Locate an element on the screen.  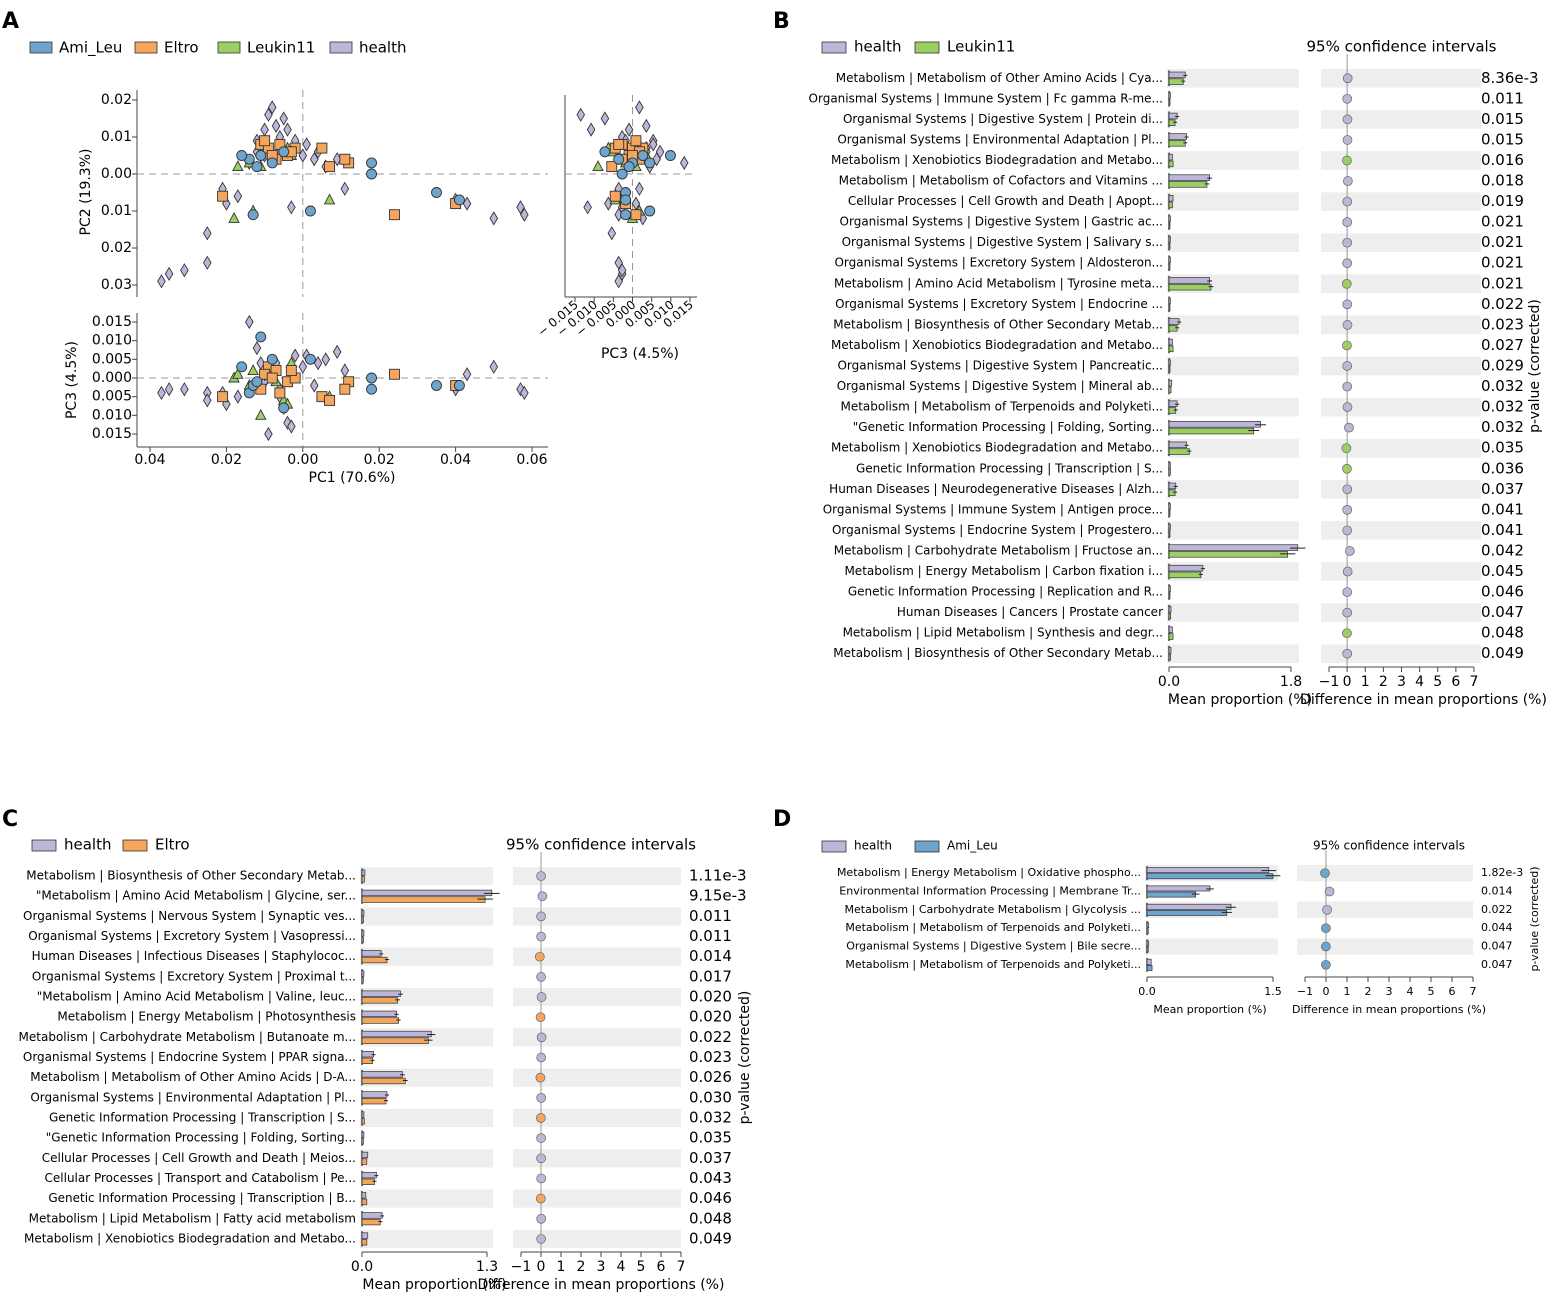
diff-tick-label: −1 is located at coordinates (1305, 991).